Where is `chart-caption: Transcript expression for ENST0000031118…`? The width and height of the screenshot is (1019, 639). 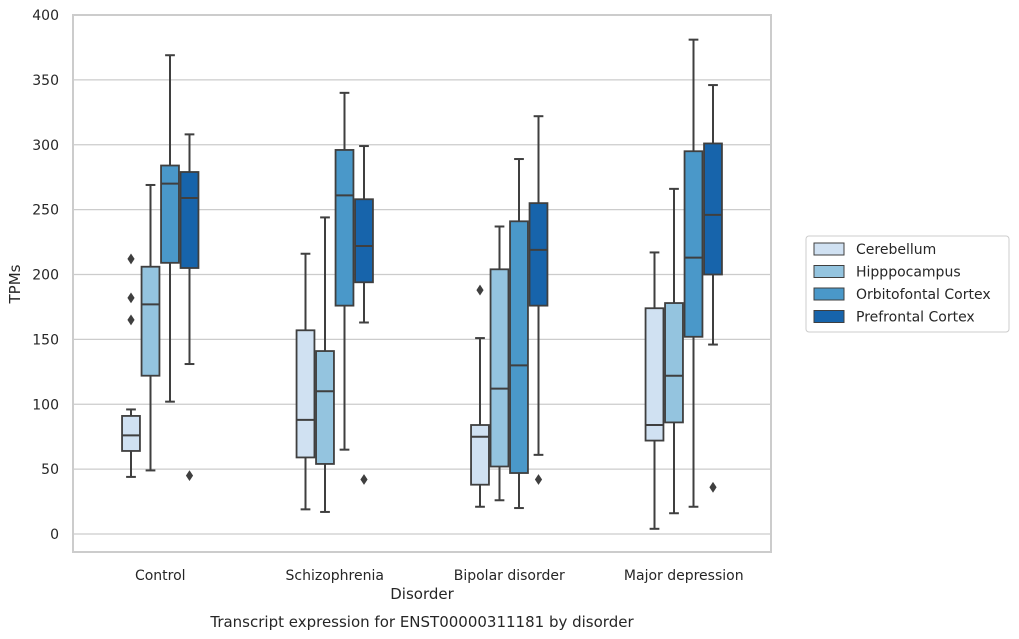
chart-caption: Transcript expression for ENST0000031118… is located at coordinates (421, 622).